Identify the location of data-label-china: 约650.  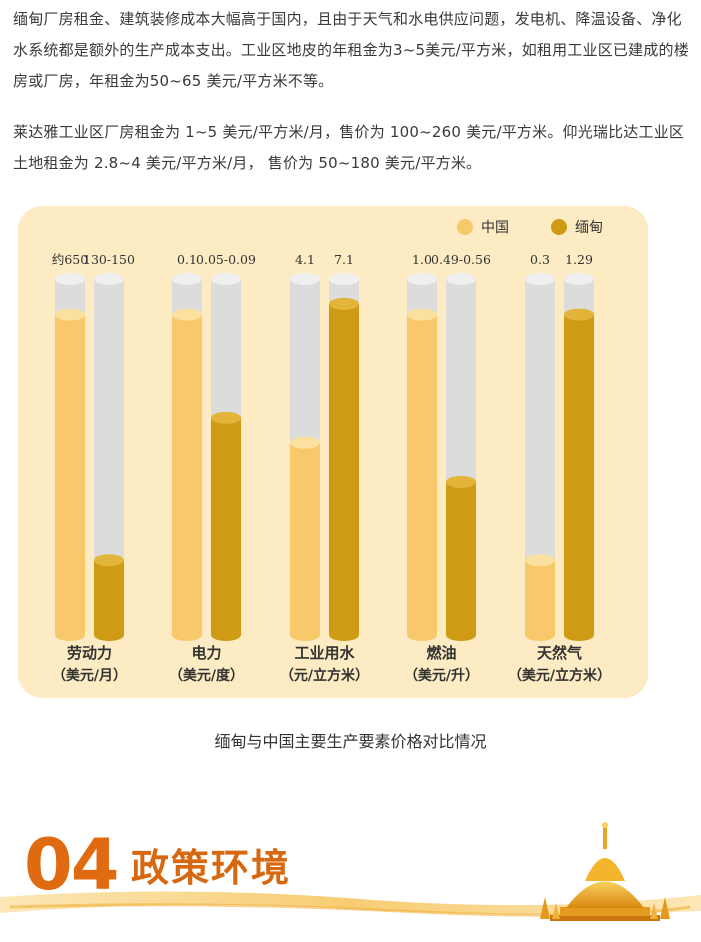
(70, 259).